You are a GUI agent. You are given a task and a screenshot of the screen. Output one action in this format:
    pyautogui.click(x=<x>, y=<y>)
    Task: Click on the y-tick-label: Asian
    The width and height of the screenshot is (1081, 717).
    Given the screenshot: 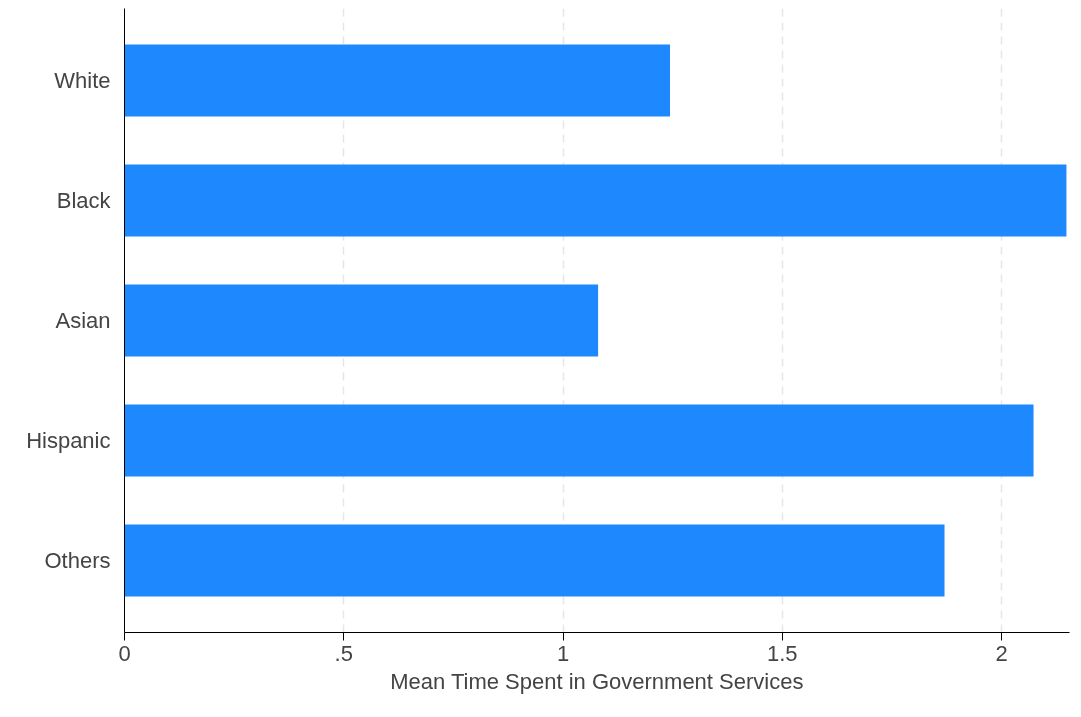 What is the action you would take?
    pyautogui.click(x=83, y=320)
    